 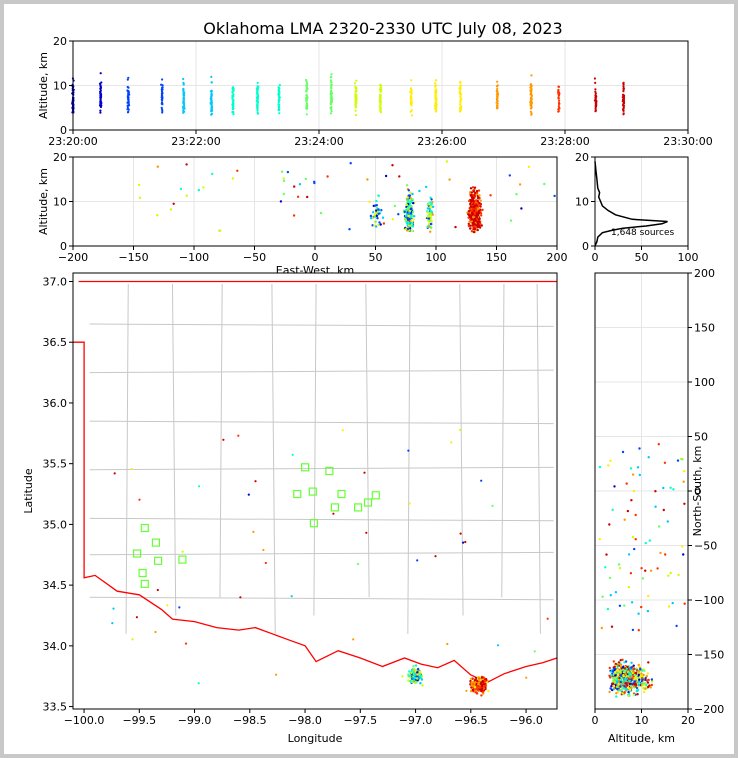 I want to click on y-tick-label: 20, so click(x=60, y=41).